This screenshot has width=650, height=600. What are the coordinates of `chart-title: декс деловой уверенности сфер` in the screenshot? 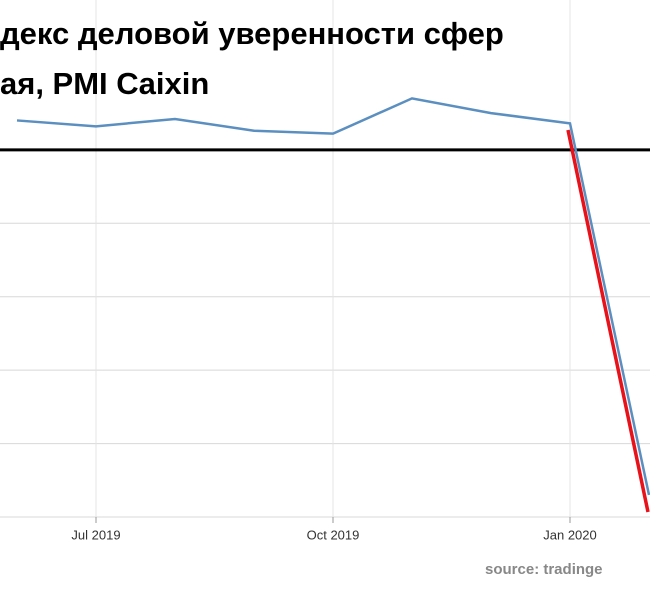 It's located at (252, 33).